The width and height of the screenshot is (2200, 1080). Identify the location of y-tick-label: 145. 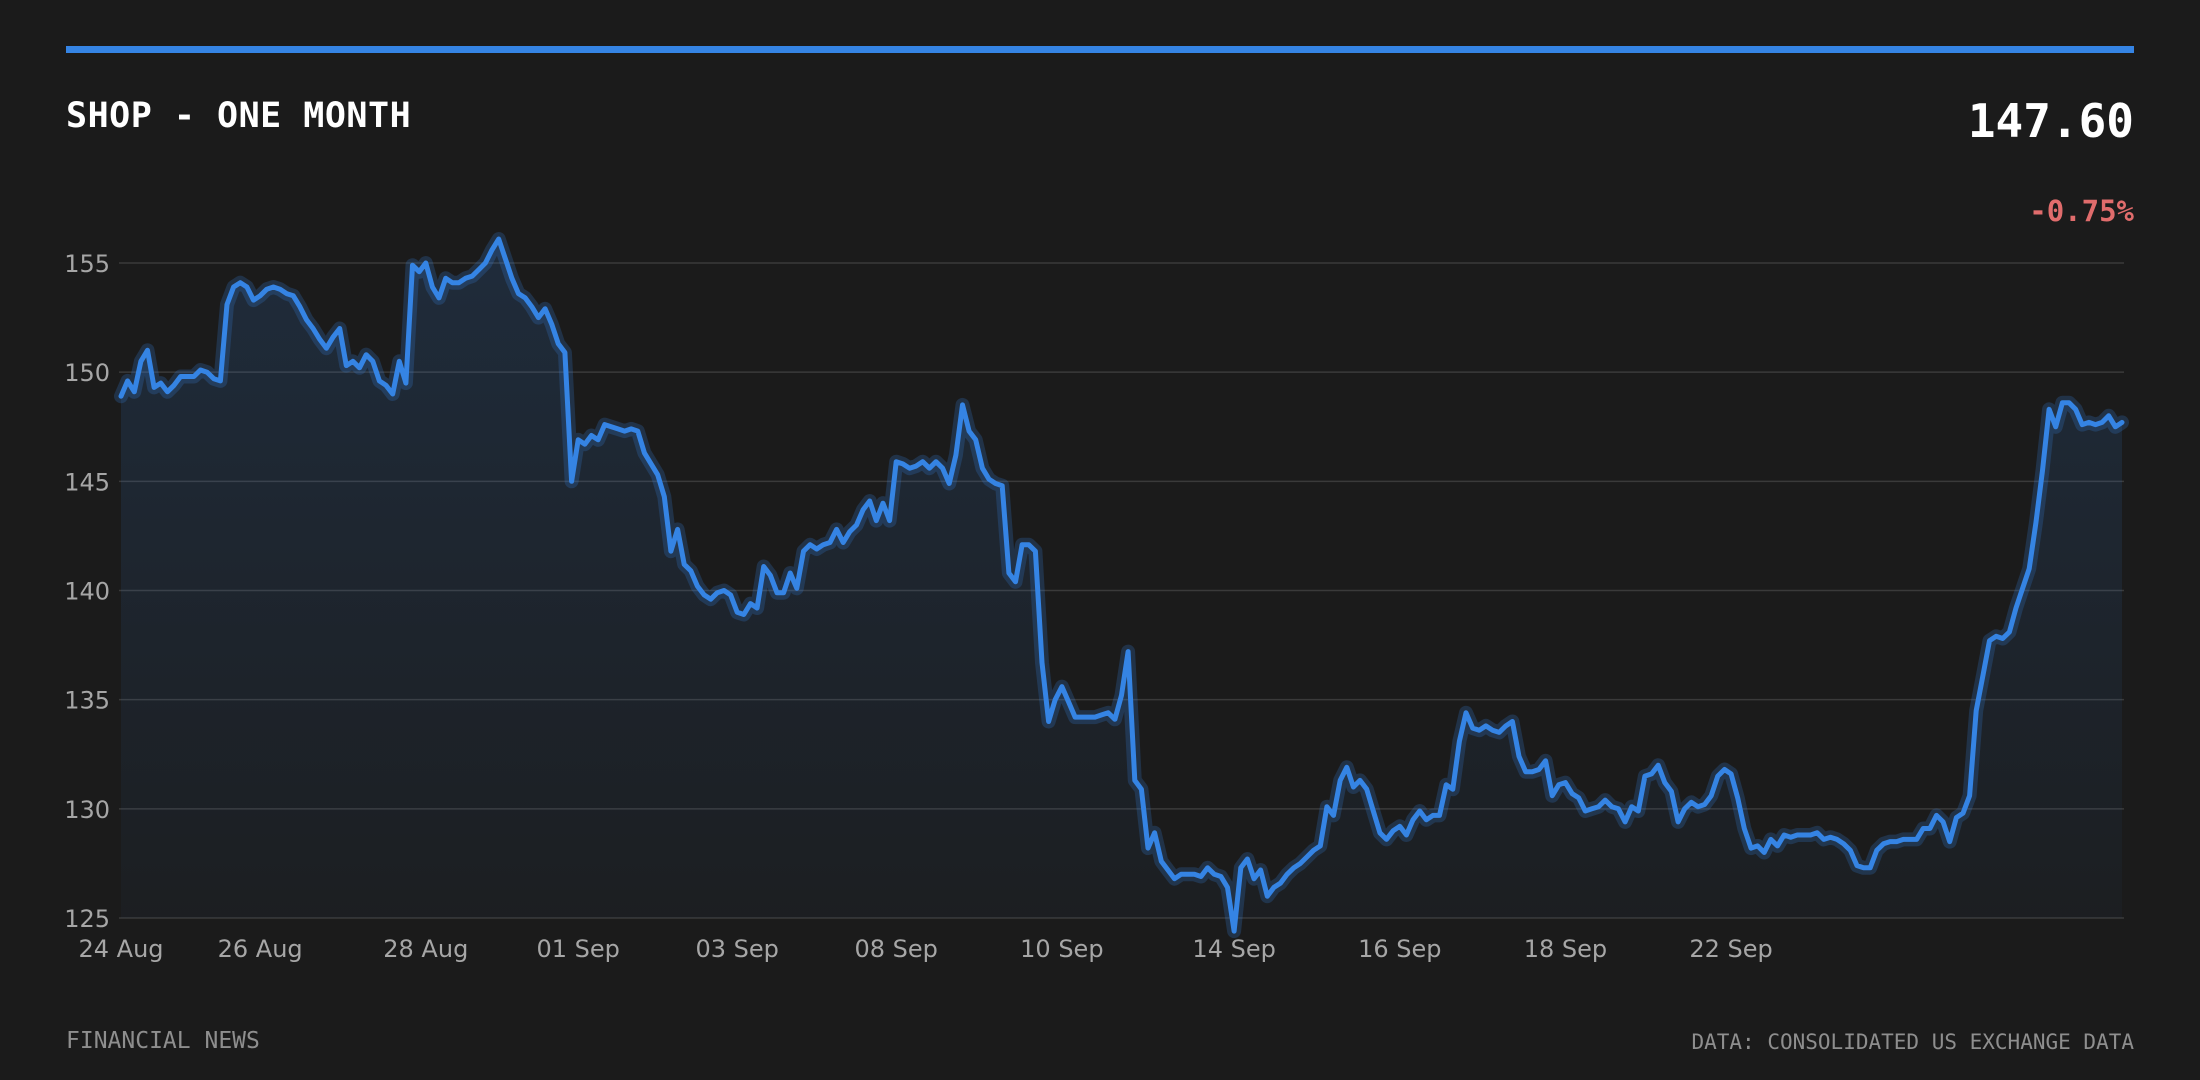
(87, 482).